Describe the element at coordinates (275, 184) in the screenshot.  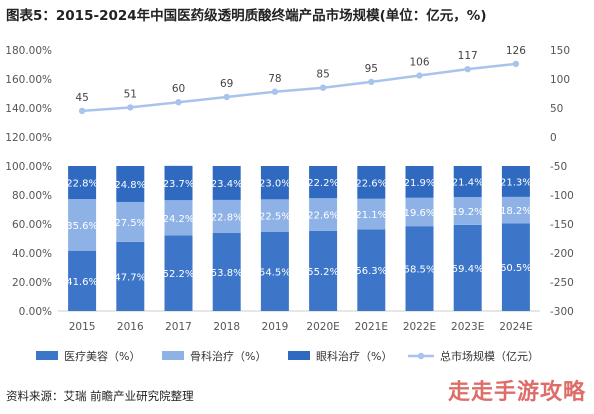
I see `bar-data-label: 23.0%` at that location.